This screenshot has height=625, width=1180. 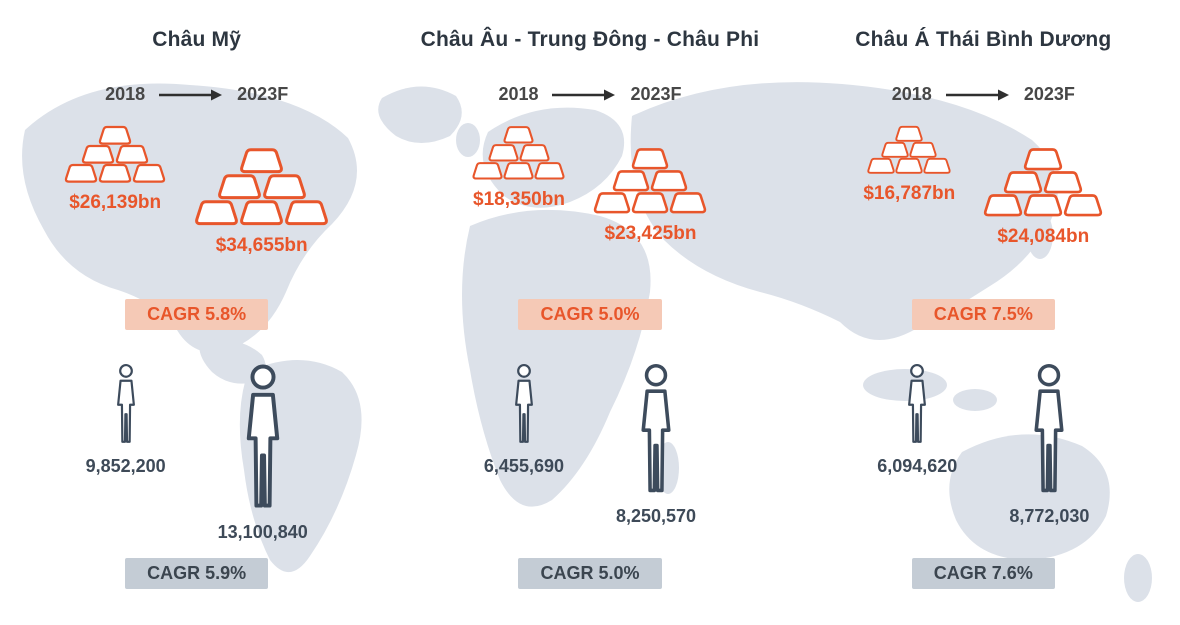 I want to click on wealth-comparison: $26,139bn $34,655bn, so click(x=196, y=205).